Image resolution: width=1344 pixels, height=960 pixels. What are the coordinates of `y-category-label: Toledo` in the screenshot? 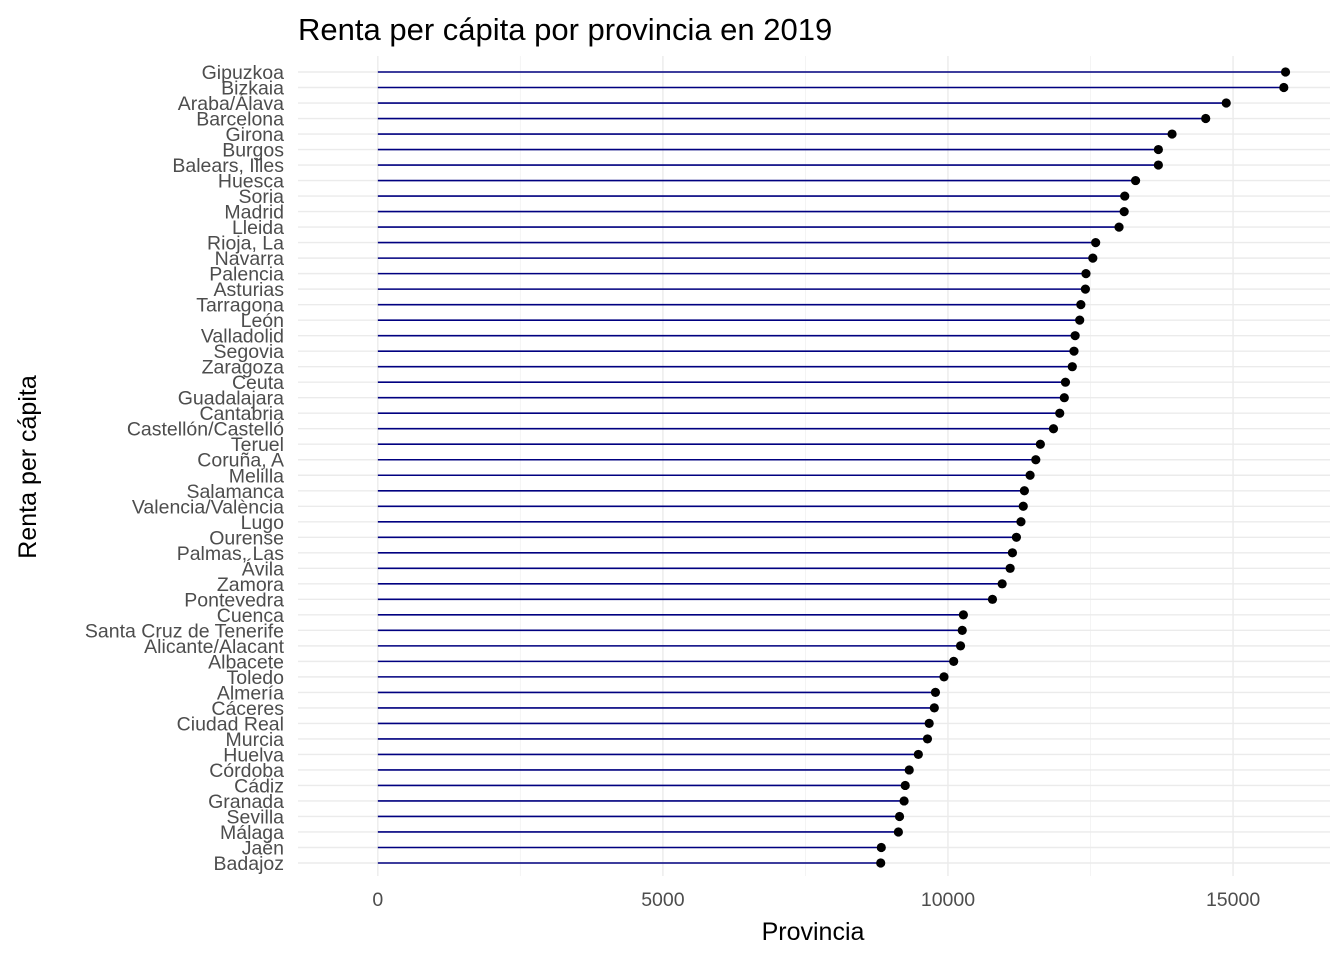 It's located at (256, 678).